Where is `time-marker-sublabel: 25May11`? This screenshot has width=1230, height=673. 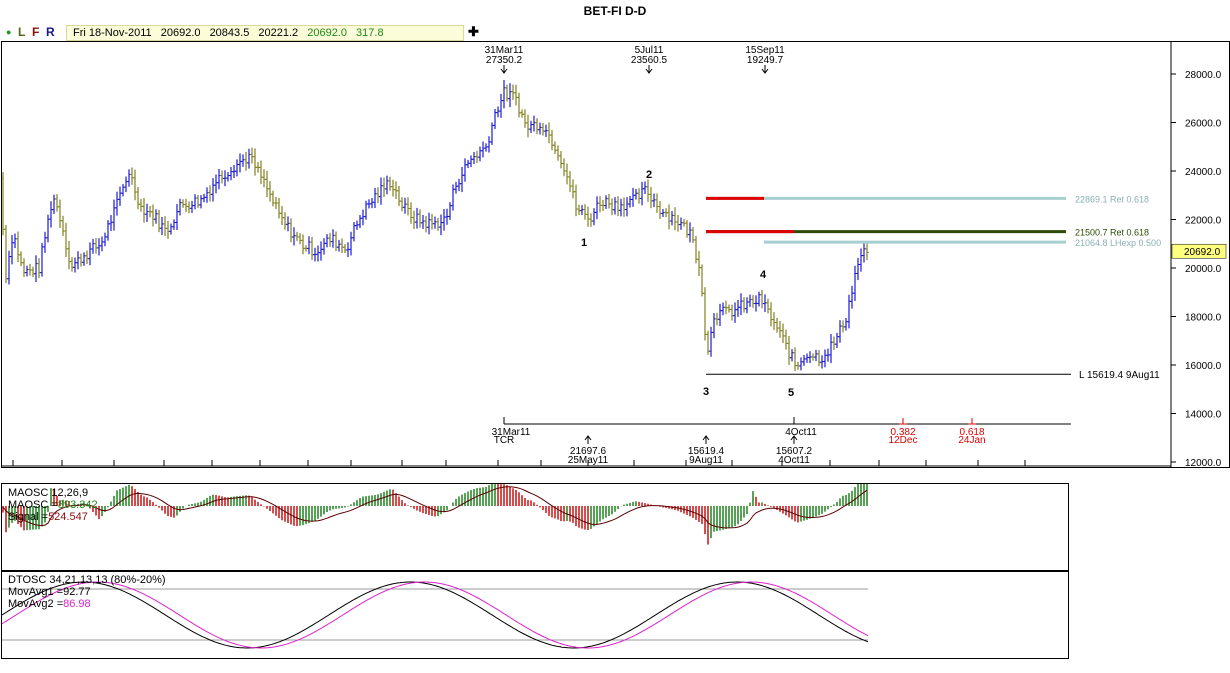
time-marker-sublabel: 25May11 is located at coordinates (588, 460).